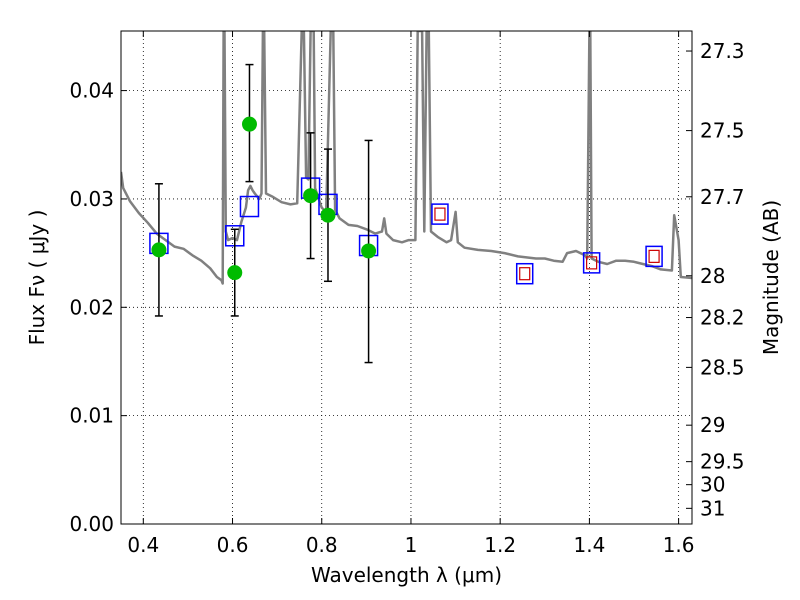  What do you see at coordinates (712, 485) in the screenshot?
I see `y2-tick-label: 30` at bounding box center [712, 485].